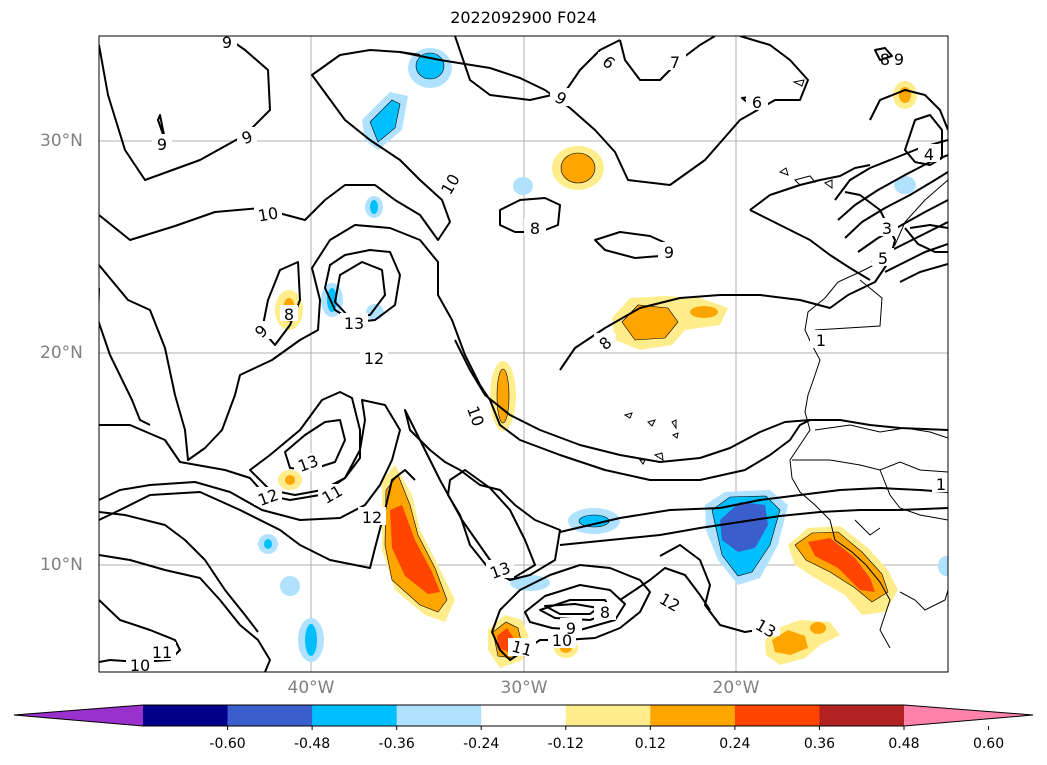 The height and width of the screenshot is (765, 1047). What do you see at coordinates (988, 744) in the screenshot?
I see `colorbar-tick-label: 0.60` at bounding box center [988, 744].